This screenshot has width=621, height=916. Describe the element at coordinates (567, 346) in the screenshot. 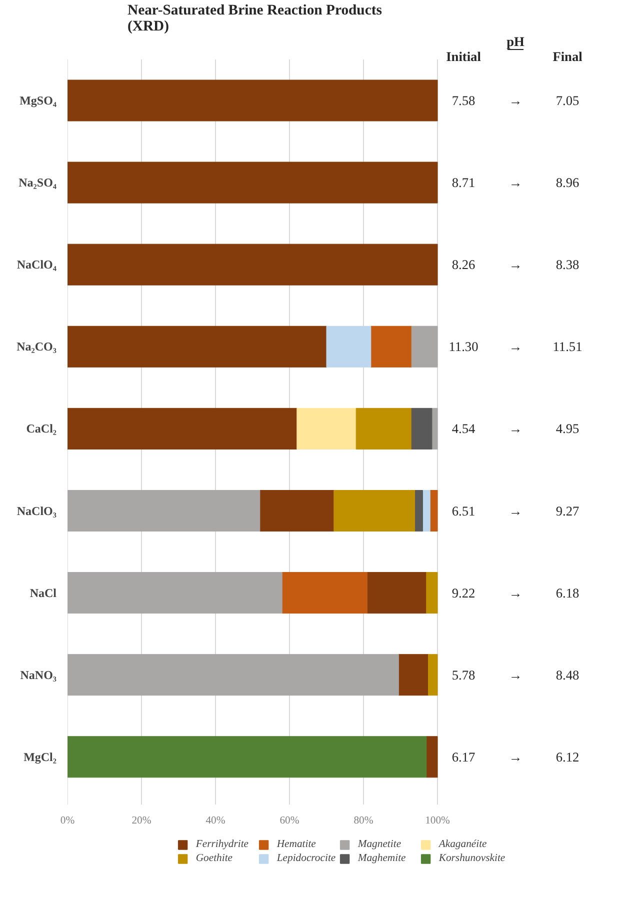

I see `text: 11.51` at that location.